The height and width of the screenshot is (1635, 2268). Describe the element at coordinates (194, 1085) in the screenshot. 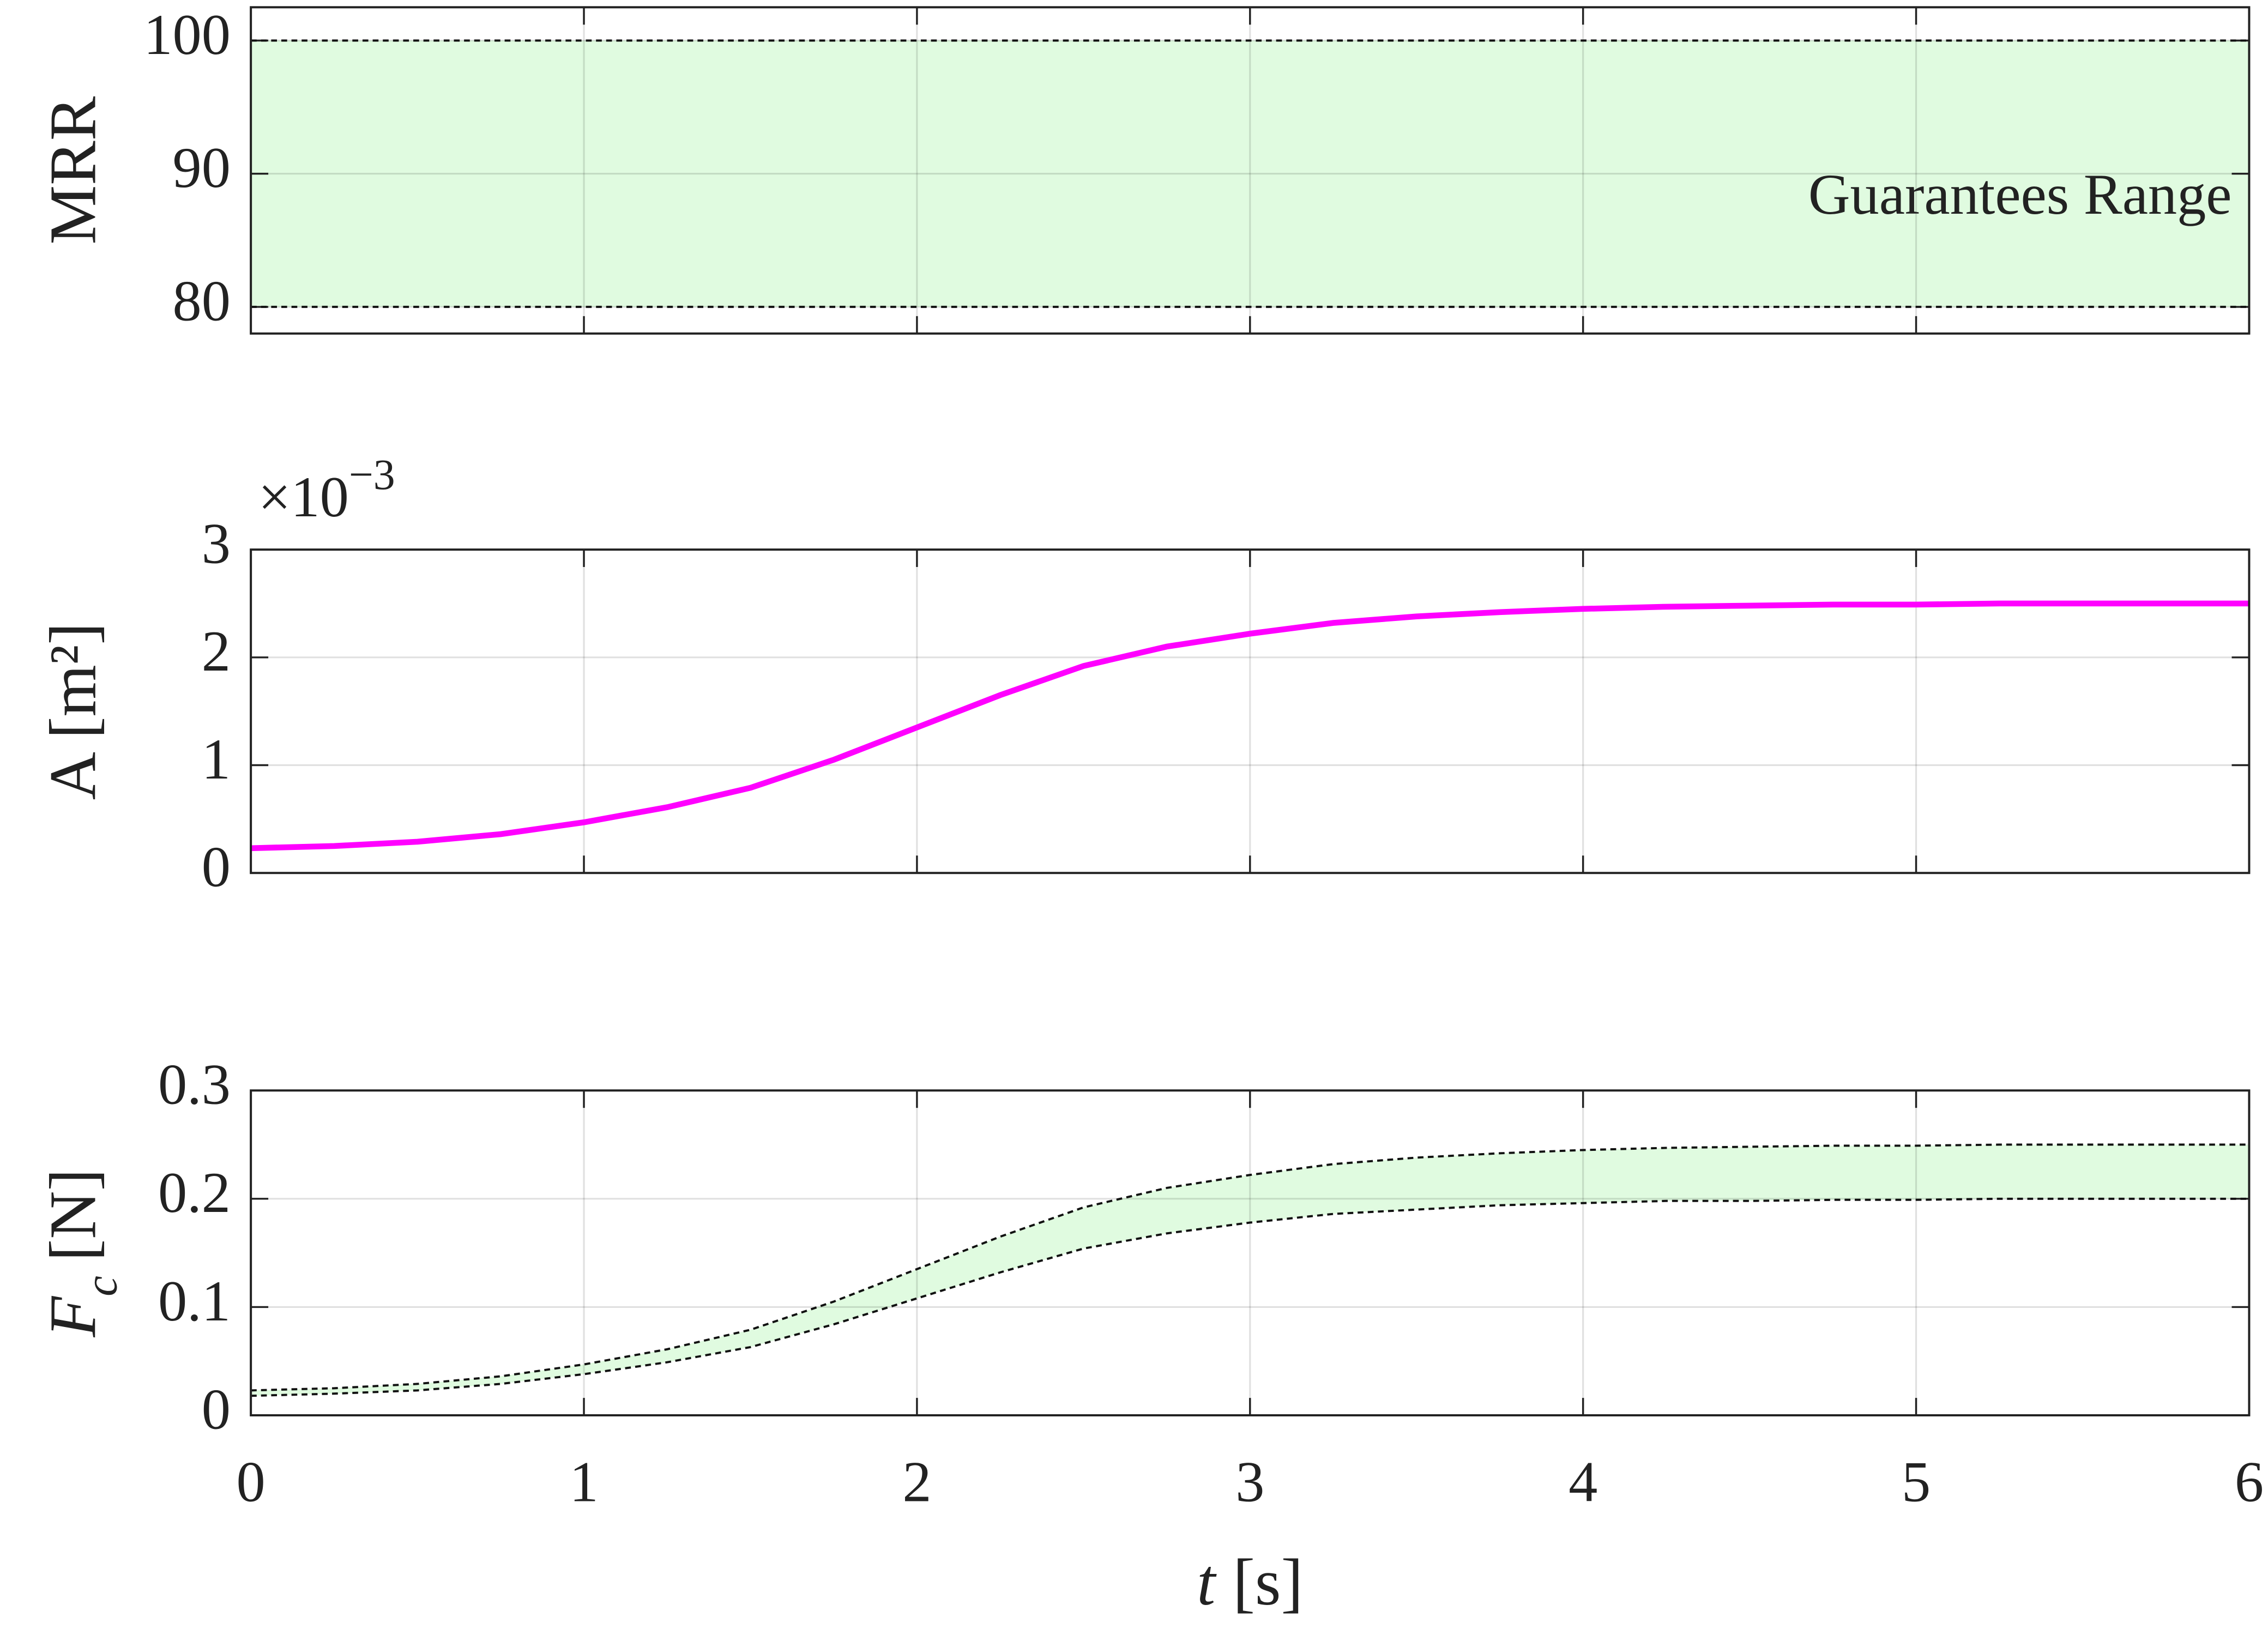

I see `y-tick-label: 0.3` at that location.